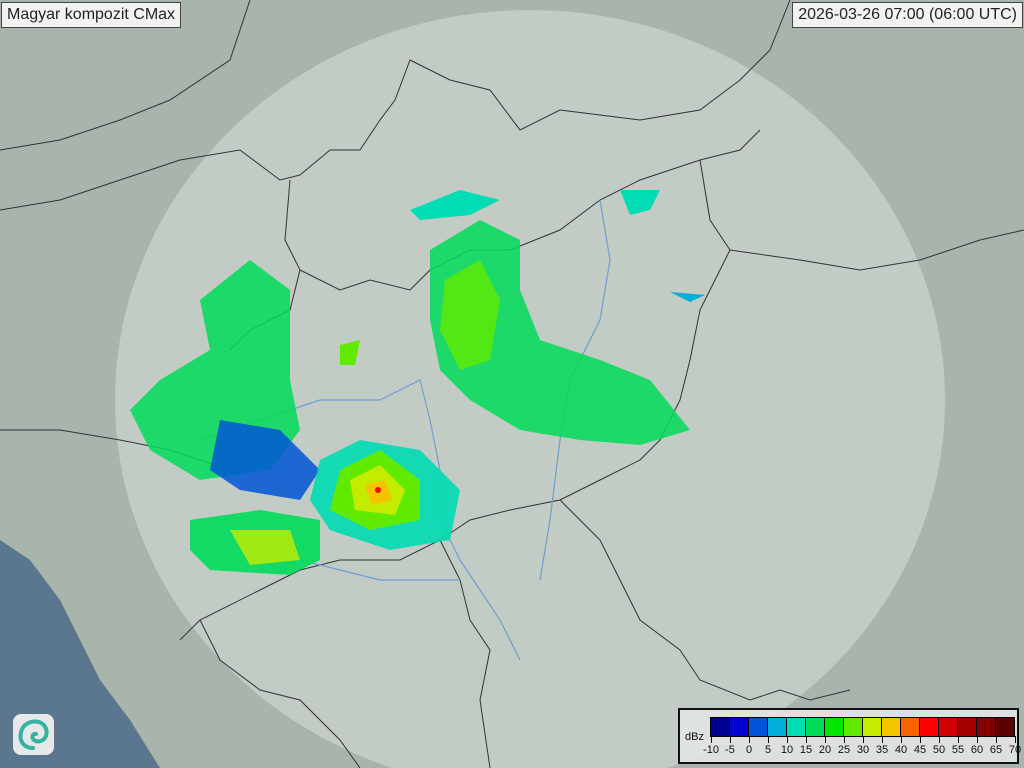 Image resolution: width=1024 pixels, height=768 pixels. I want to click on legend-tick-label: 70, so click(1015, 750).